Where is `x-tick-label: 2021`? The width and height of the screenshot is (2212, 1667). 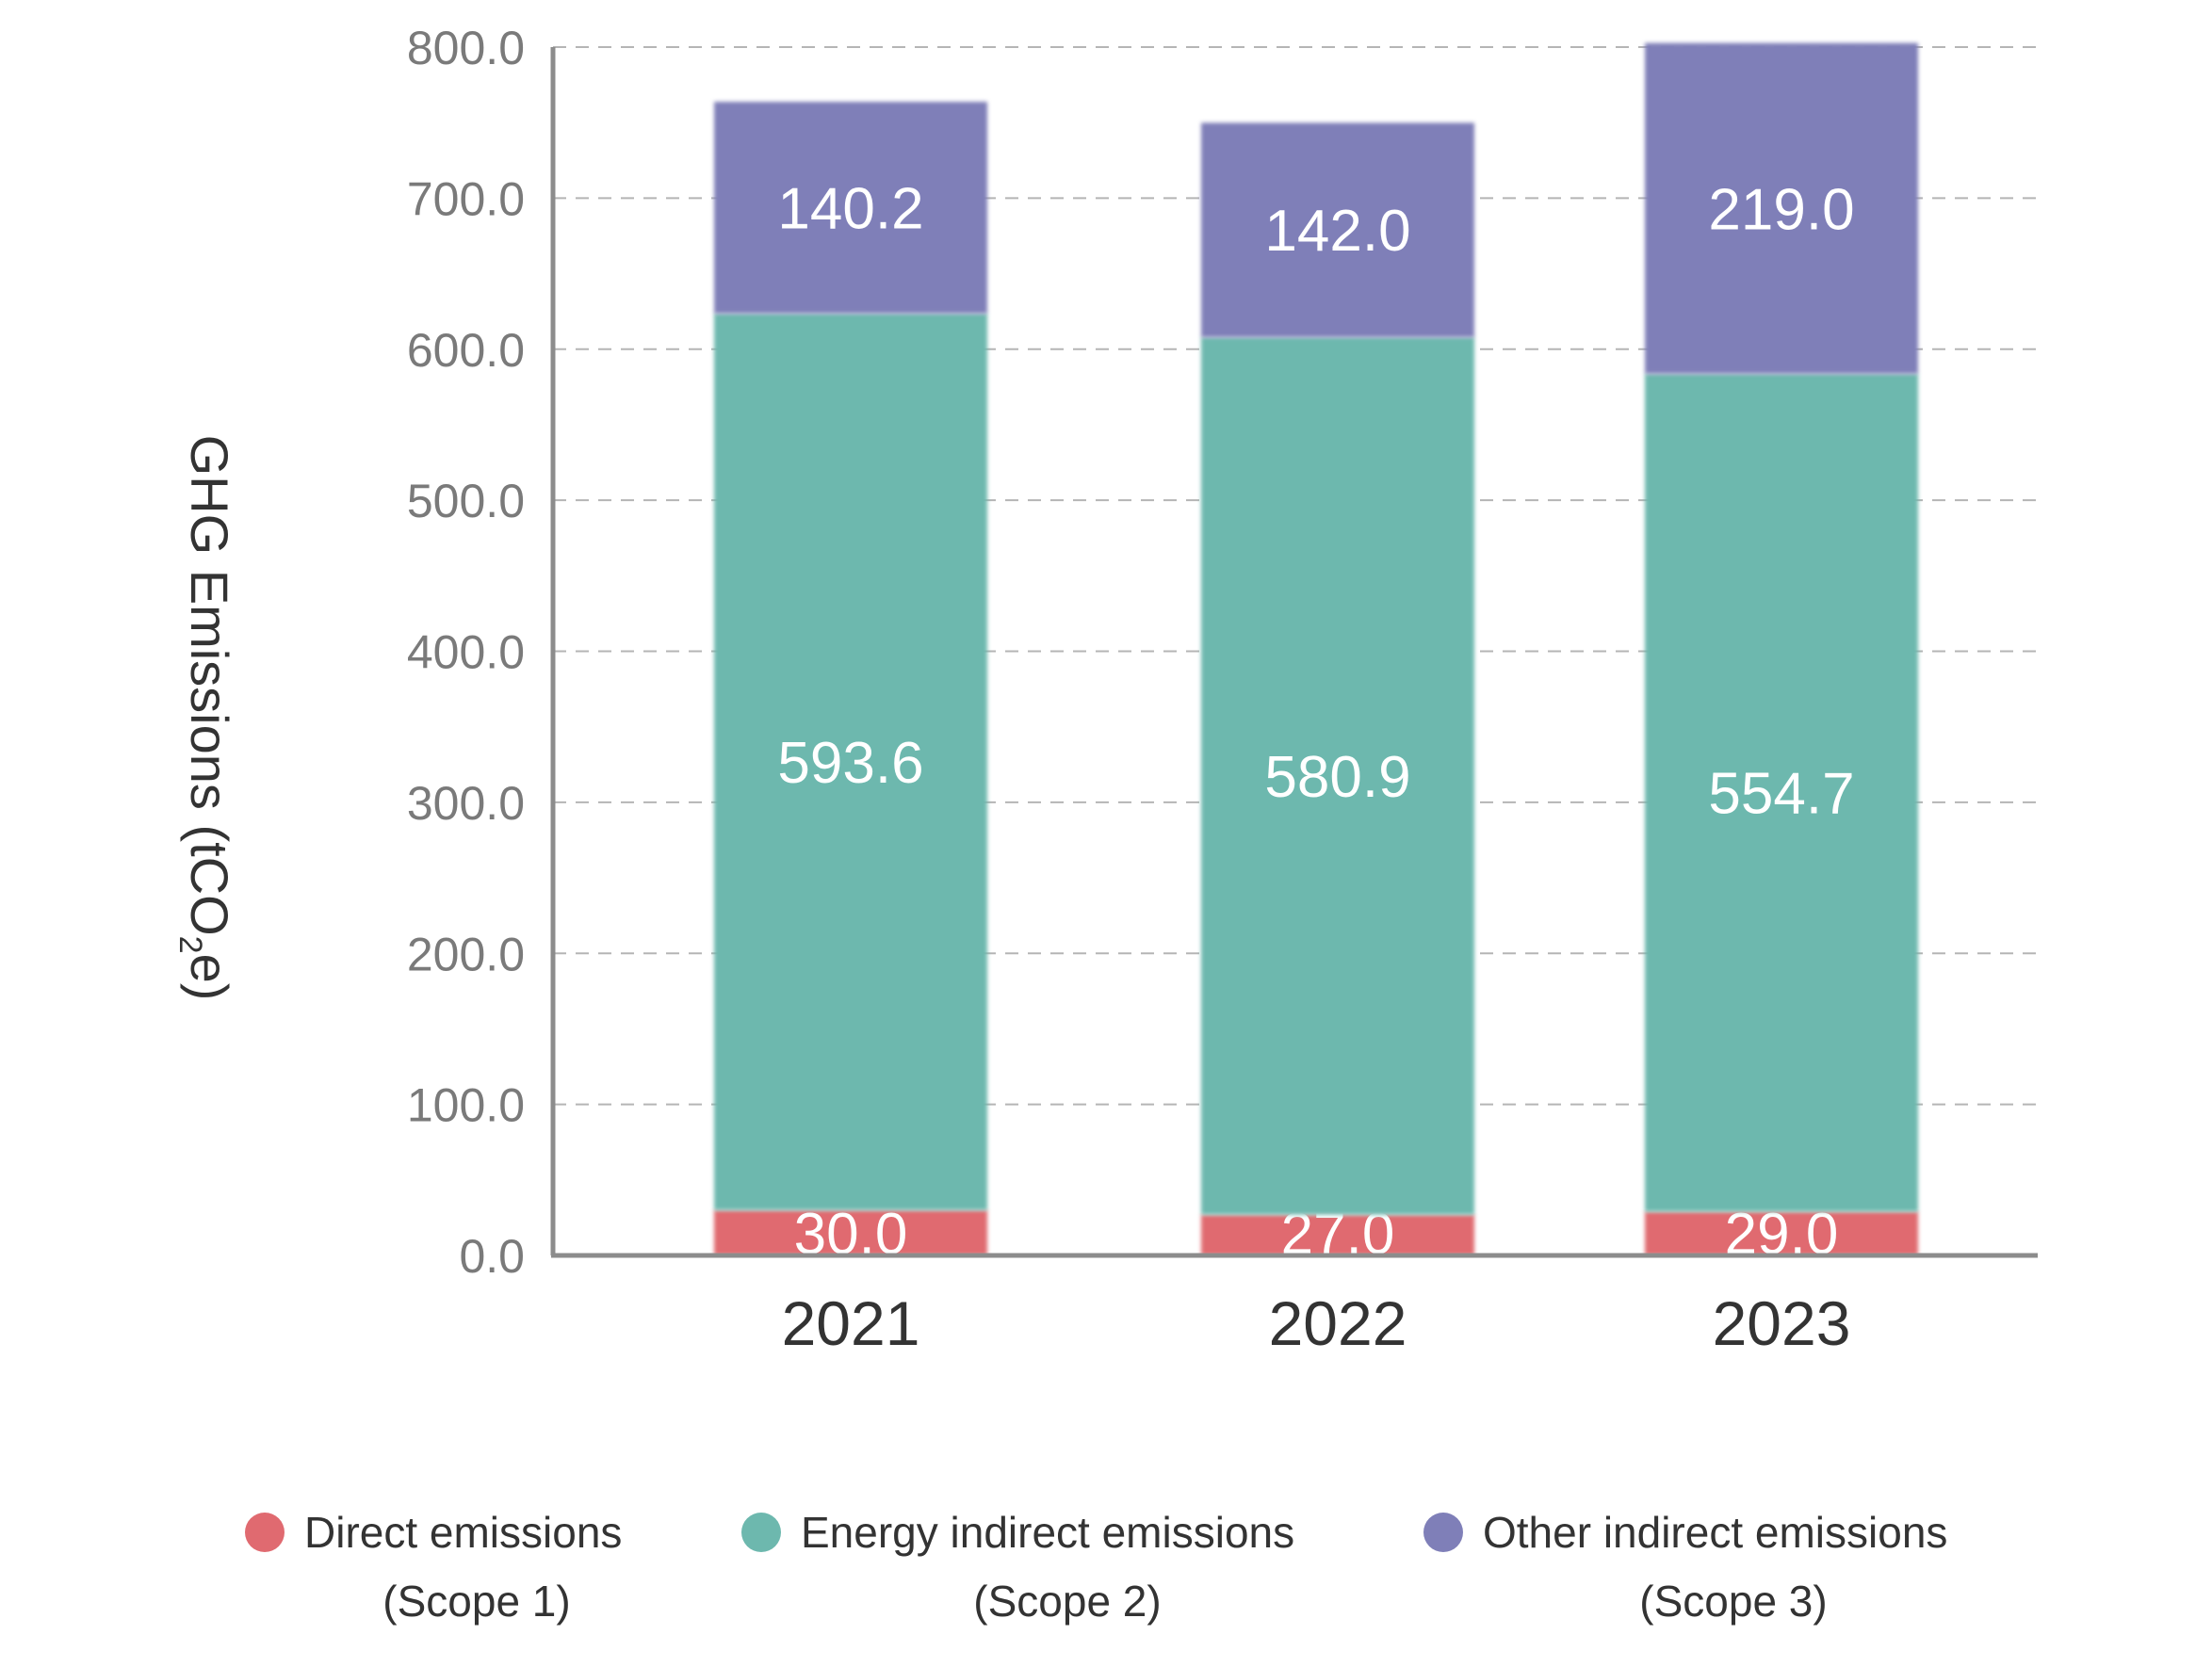 x-tick-label: 2021 is located at coordinates (851, 1323).